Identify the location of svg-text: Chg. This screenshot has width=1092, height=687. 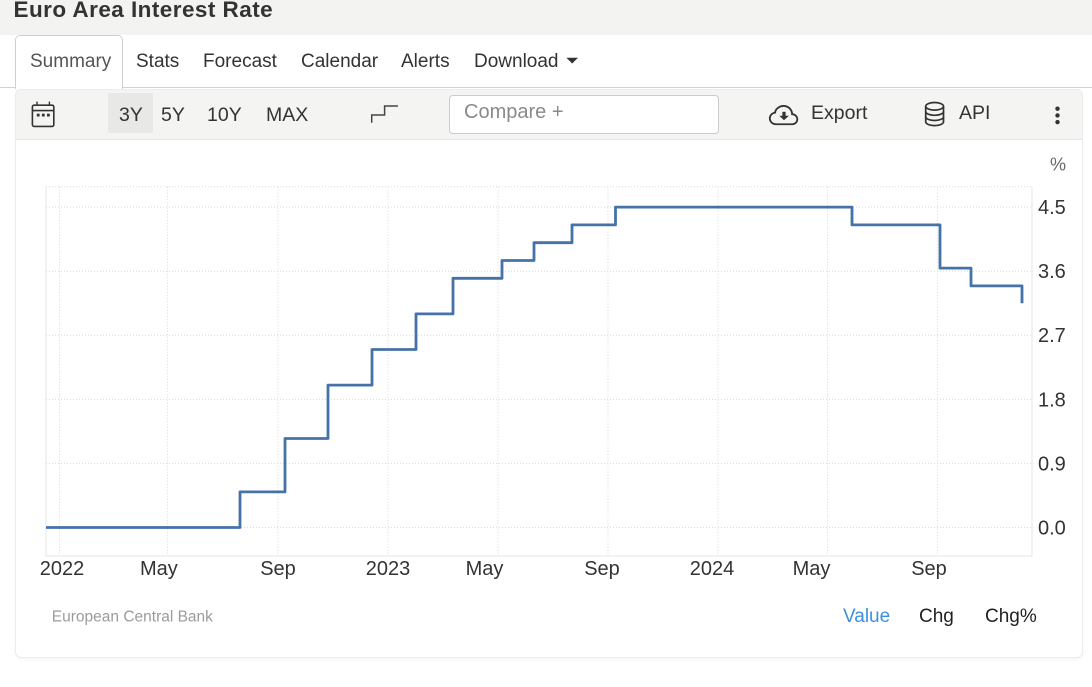
(936, 616).